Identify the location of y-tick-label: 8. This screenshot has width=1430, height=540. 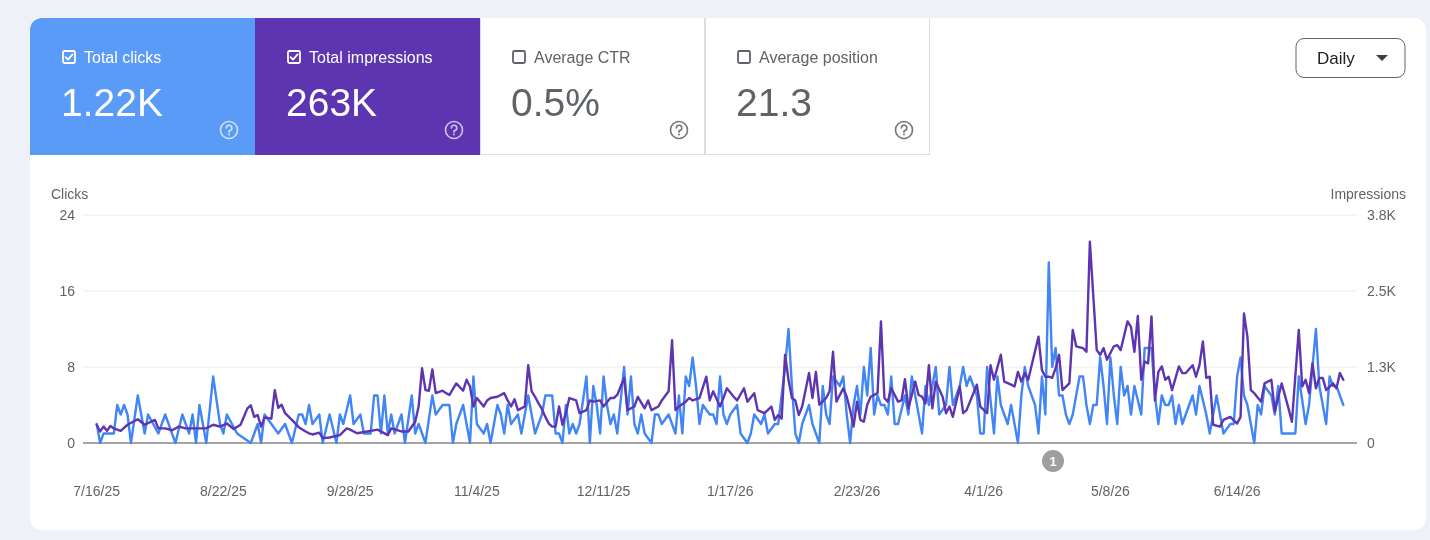
(71, 366).